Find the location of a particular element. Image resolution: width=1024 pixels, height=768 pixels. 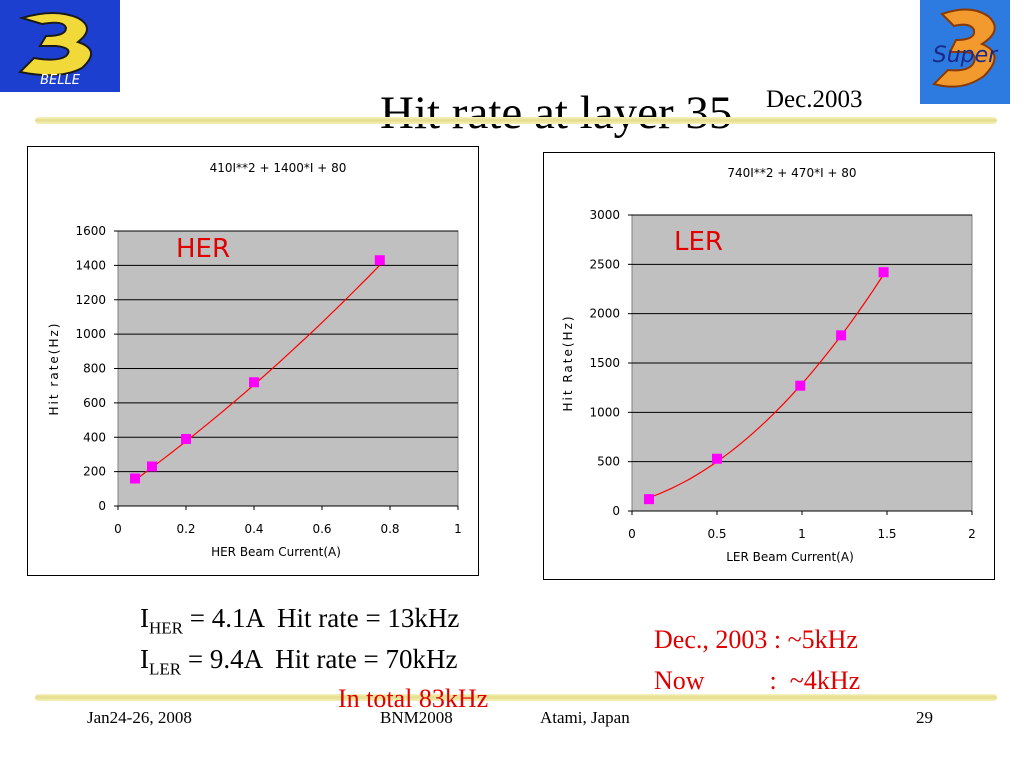

footer-conference: BNM2008 is located at coordinates (416, 717).